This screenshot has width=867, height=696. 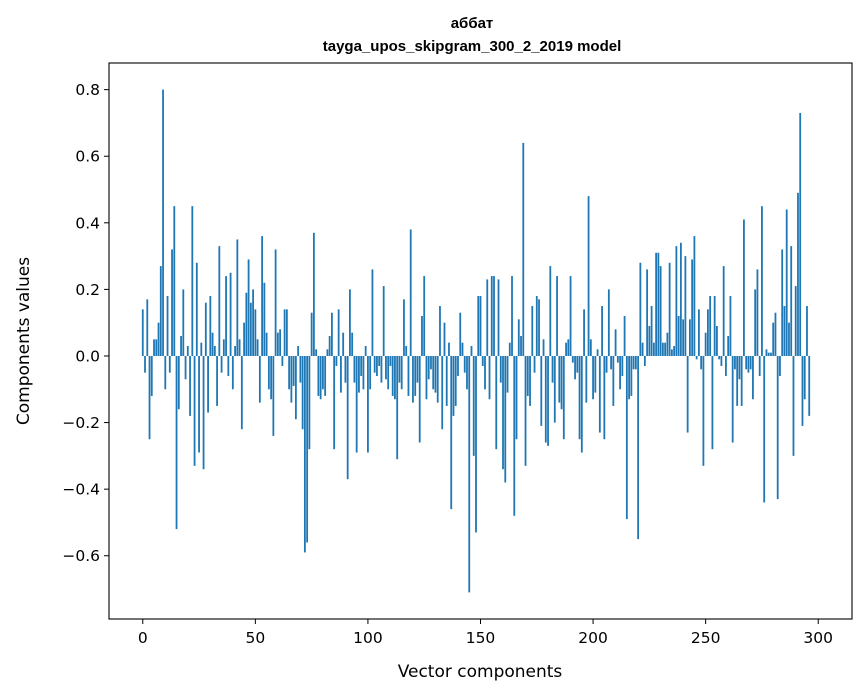 What do you see at coordinates (87, 90) in the screenshot?
I see `y-tick-label: 0.8` at bounding box center [87, 90].